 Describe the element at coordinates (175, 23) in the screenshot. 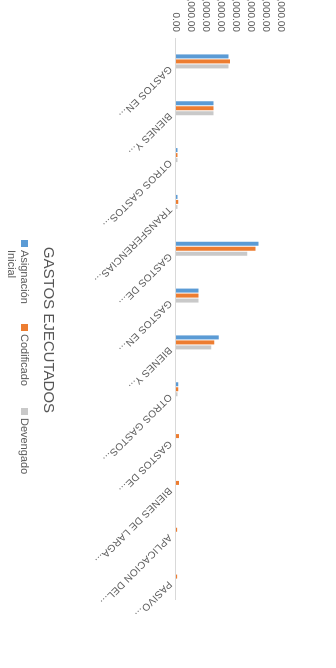

I see `value-tick-label: 0.00` at that location.